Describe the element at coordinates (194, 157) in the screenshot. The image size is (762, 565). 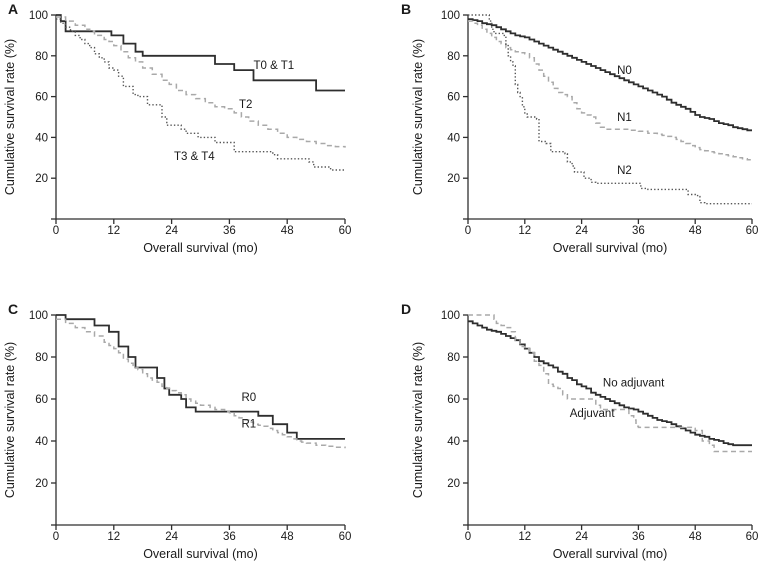
I see `series-label: T3 & T4` at that location.